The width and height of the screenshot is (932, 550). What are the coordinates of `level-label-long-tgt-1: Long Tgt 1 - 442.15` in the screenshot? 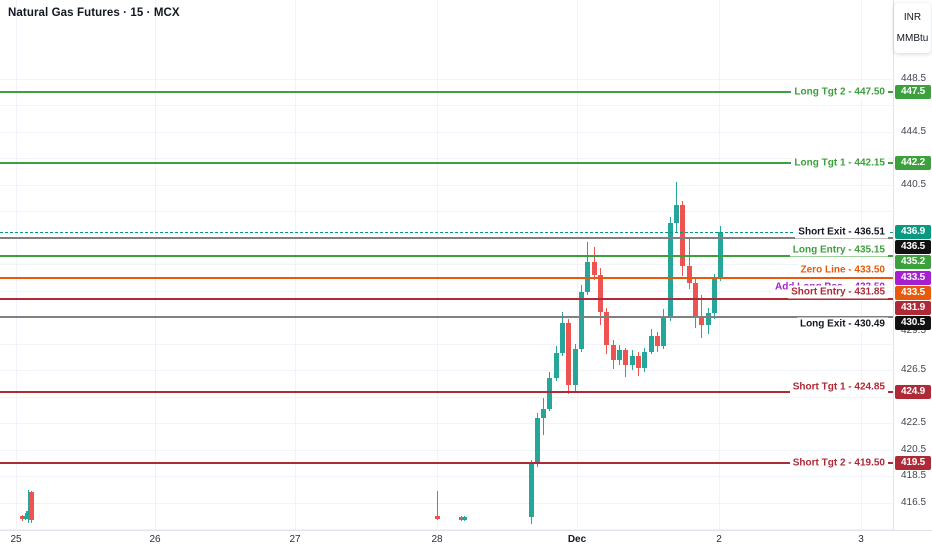 It's located at (839, 163).